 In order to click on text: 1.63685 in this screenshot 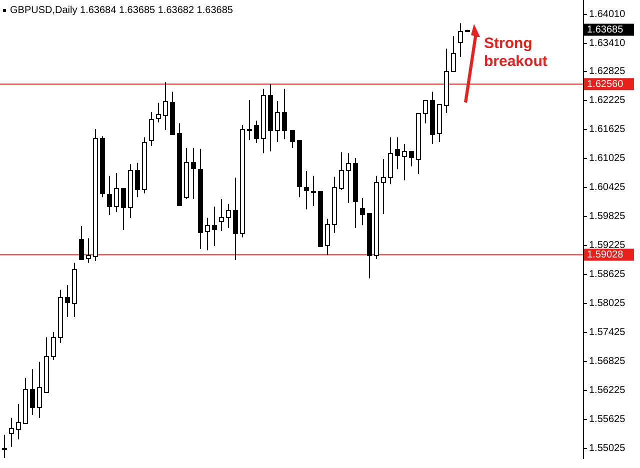, I will do `click(605, 30)`.